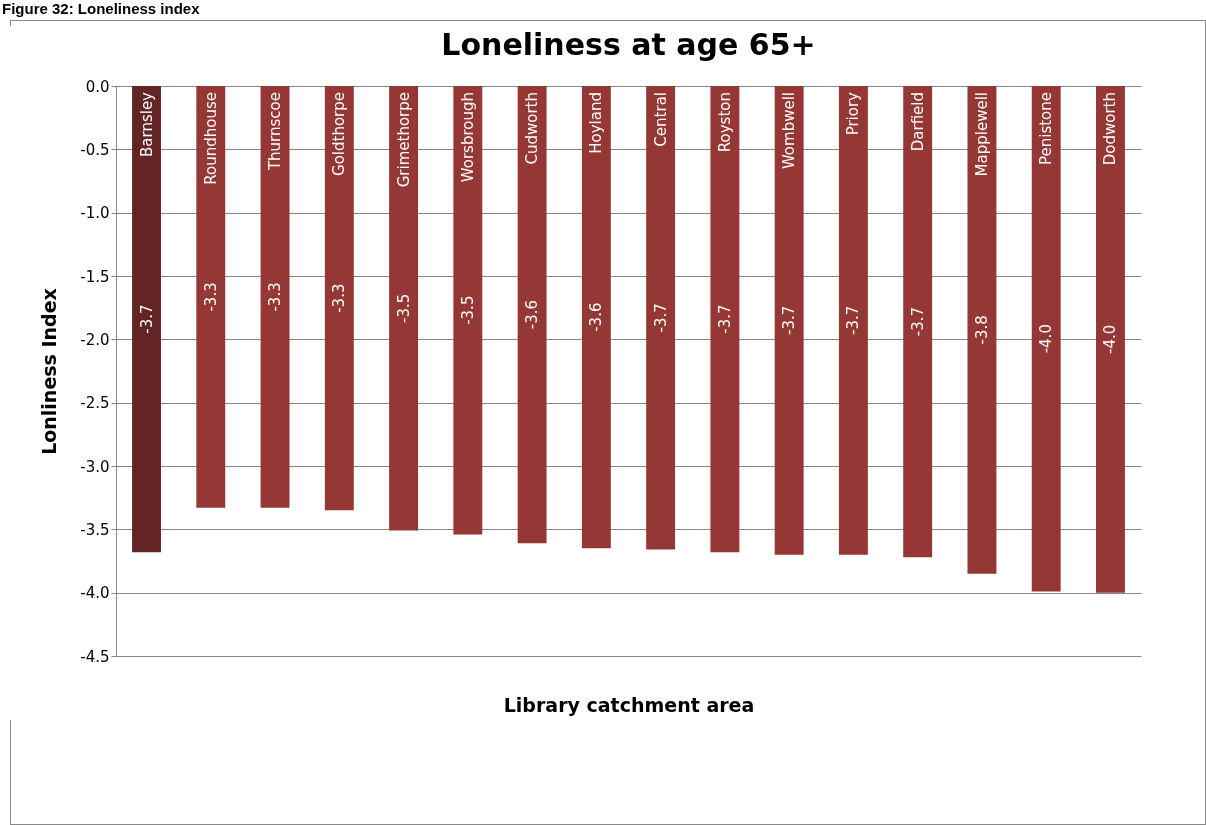 Image resolution: width=1206 pixels, height=825 pixels. Describe the element at coordinates (95, 466) in the screenshot. I see `y-tick-label: -3.0` at that location.